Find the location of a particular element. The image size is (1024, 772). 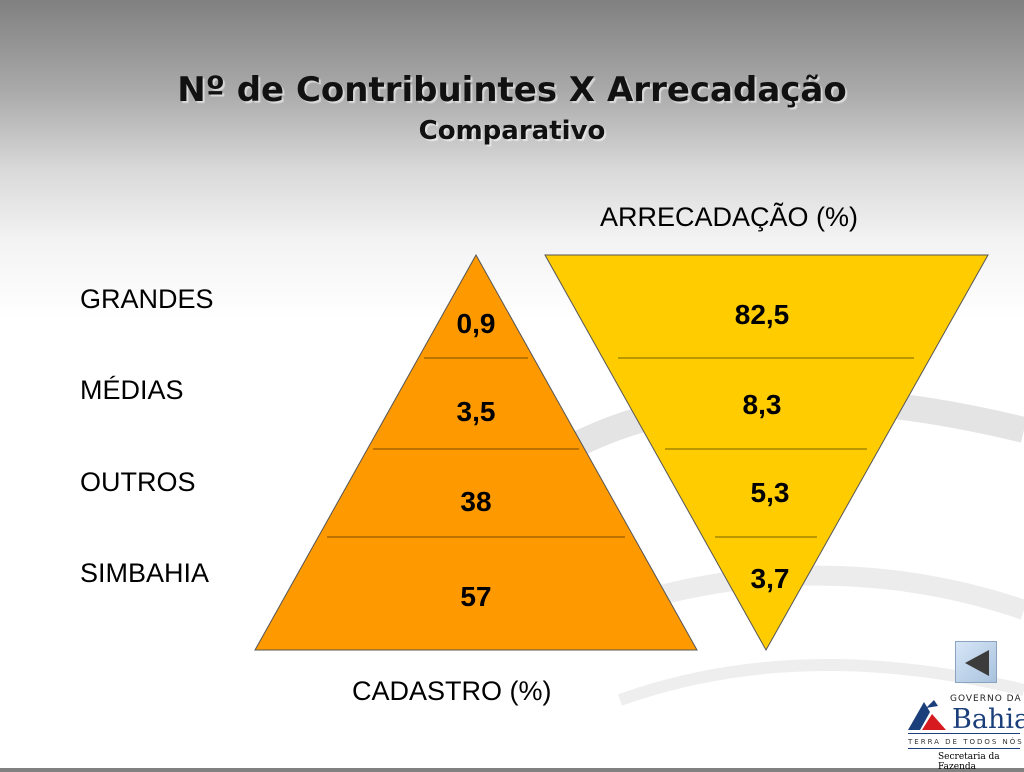

logo-top-text: GOVERNO DA is located at coordinates (986, 699).